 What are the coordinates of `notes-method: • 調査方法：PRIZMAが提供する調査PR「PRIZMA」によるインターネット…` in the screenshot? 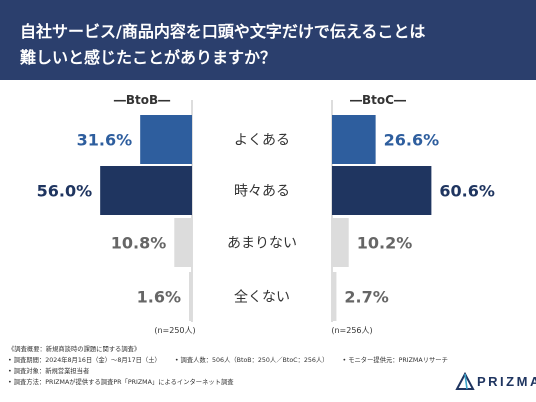 It's located at (121, 382).